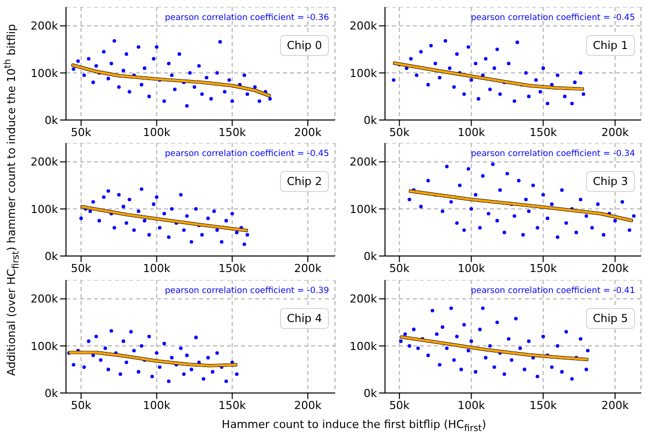 This screenshot has width=645, height=436. I want to click on text: Chip 0, so click(304, 45).